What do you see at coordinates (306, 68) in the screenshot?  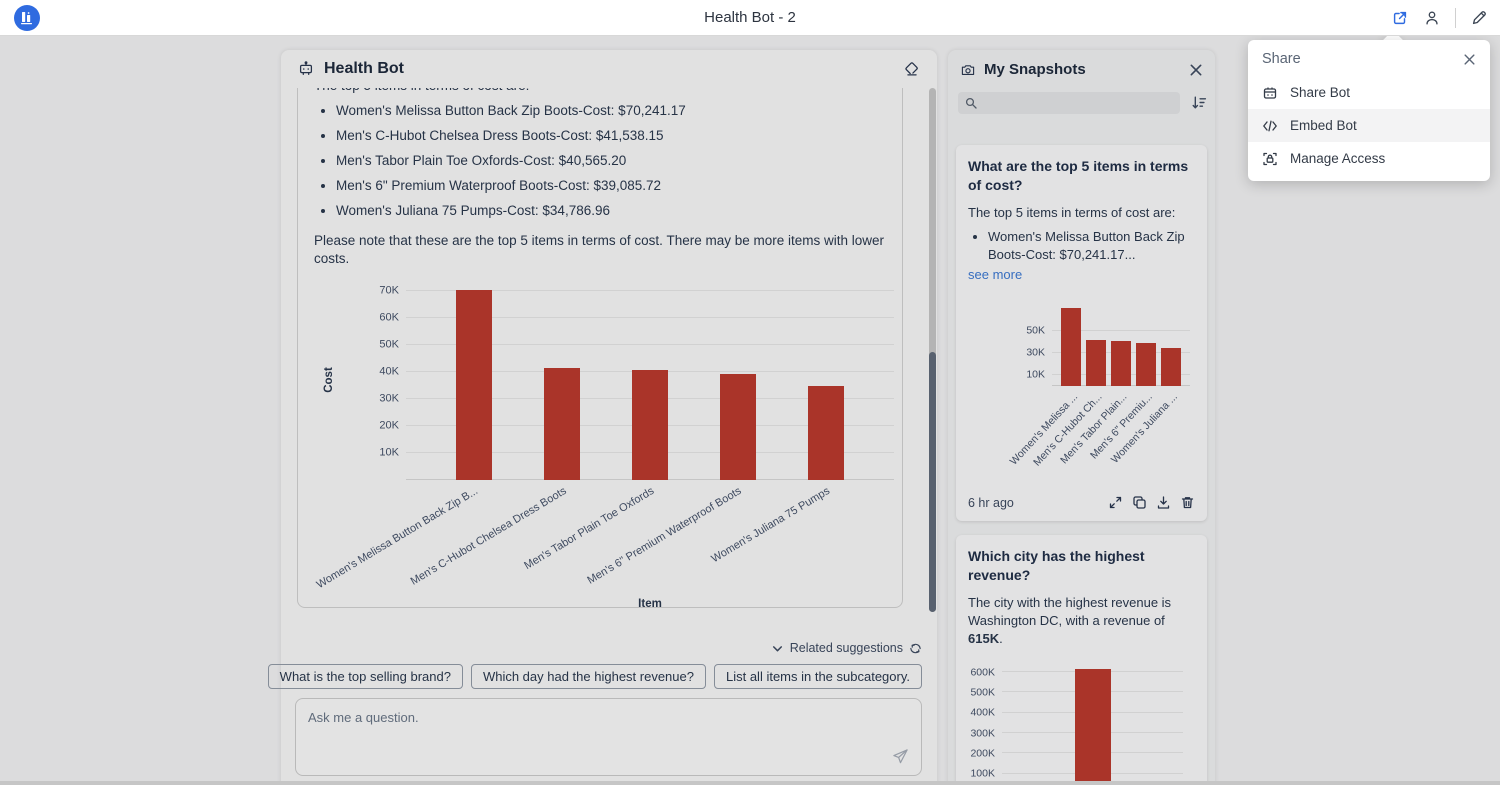 I see `robot-icon` at bounding box center [306, 68].